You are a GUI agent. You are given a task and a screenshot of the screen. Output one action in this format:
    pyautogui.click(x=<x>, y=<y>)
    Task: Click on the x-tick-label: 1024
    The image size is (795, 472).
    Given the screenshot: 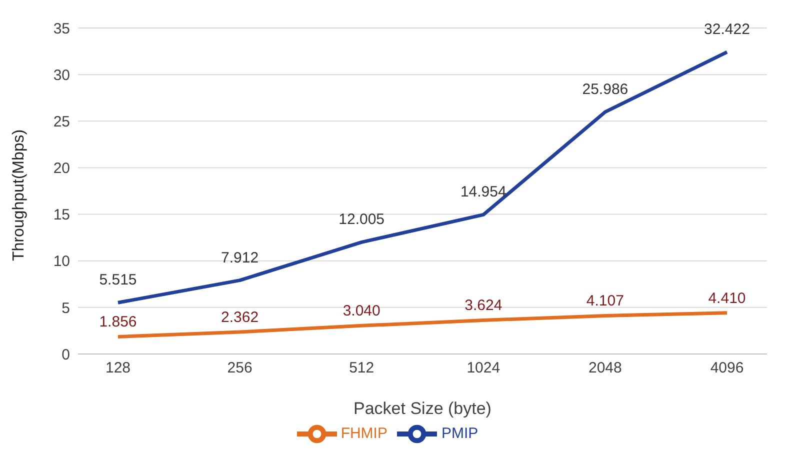 What is the action you would take?
    pyautogui.click(x=483, y=368)
    